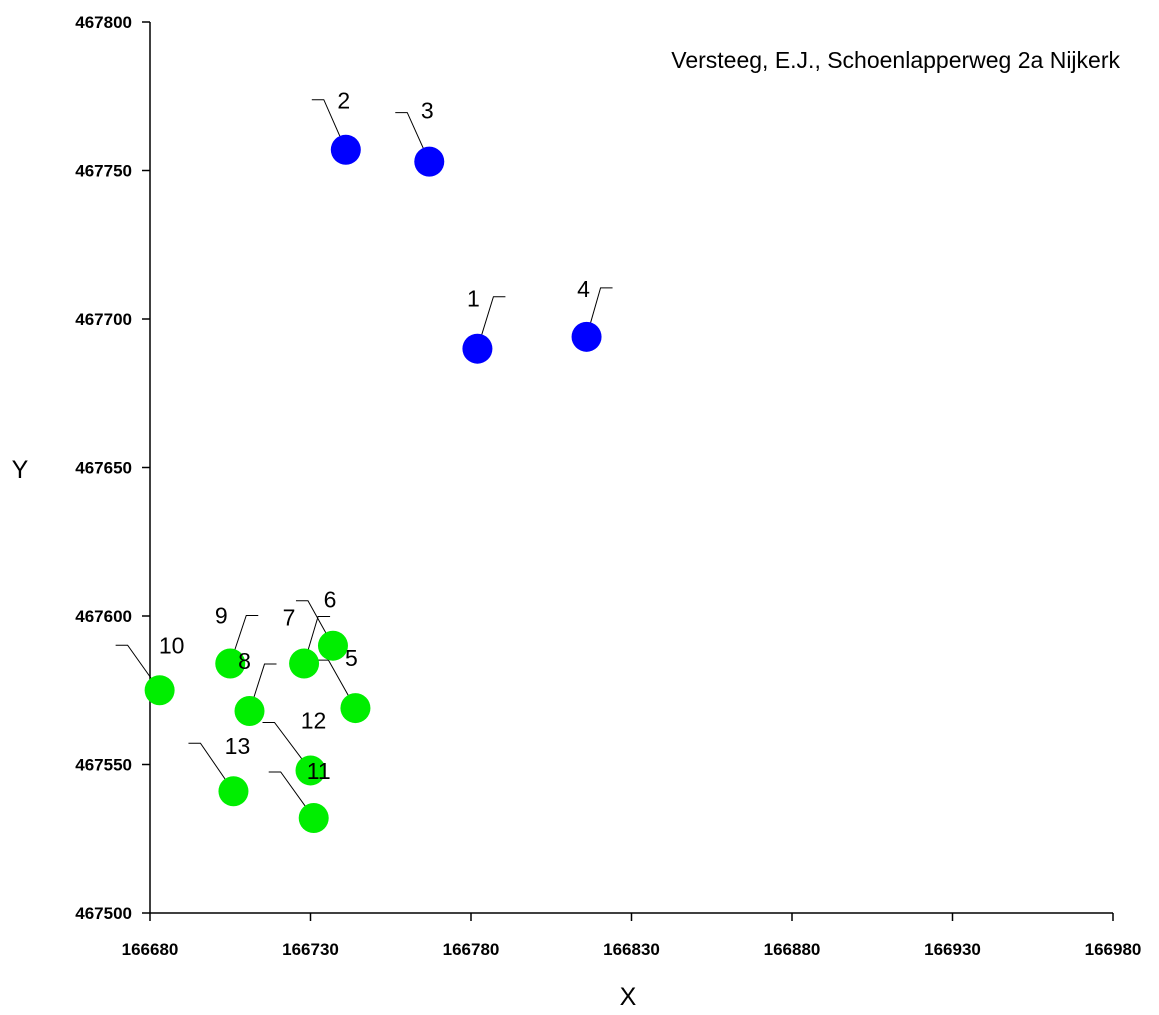  Describe the element at coordinates (172, 645) in the screenshot. I see `point-label: 10` at that location.